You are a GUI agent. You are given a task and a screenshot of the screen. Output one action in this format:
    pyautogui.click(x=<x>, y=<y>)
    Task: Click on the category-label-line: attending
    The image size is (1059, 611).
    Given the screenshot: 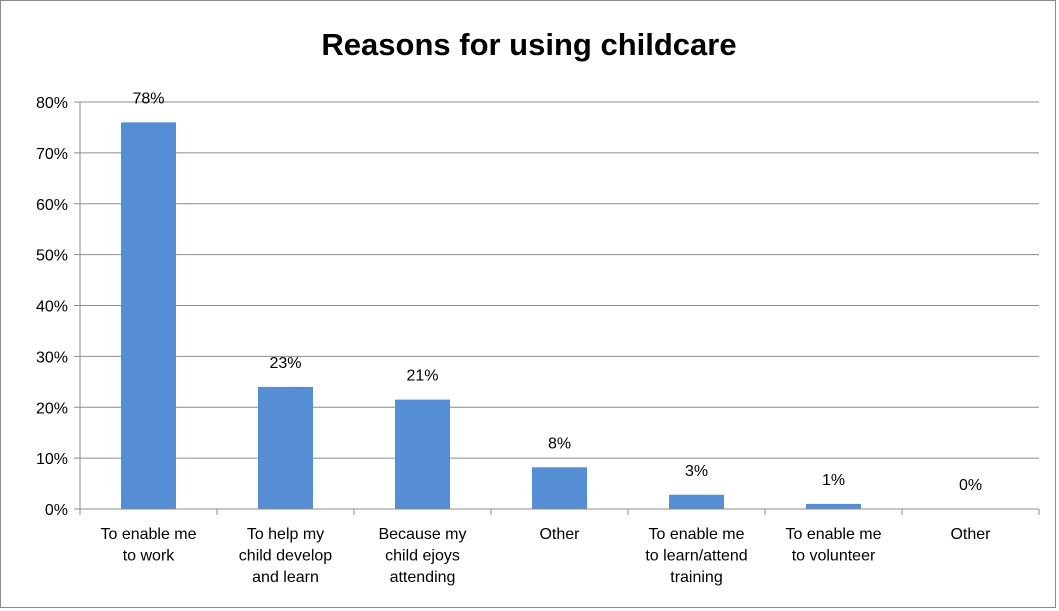 What is the action you would take?
    pyautogui.click(x=423, y=577)
    